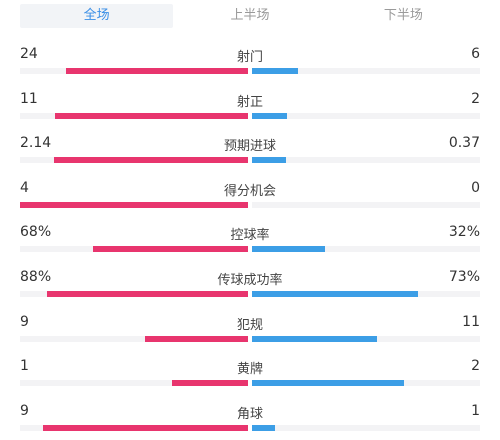 Image resolution: width=500 pixels, height=440 pixels. Describe the element at coordinates (24, 366) in the screenshot. I see `home-value: 1` at that location.